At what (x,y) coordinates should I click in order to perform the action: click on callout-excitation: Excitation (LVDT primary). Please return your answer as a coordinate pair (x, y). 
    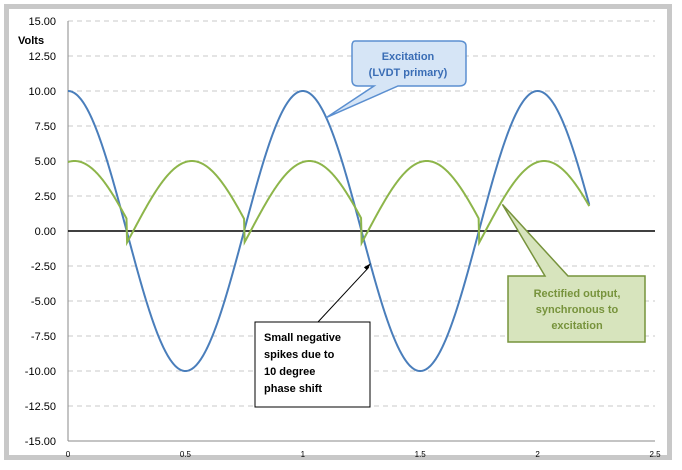
    Looking at the image, I should click on (396, 79).